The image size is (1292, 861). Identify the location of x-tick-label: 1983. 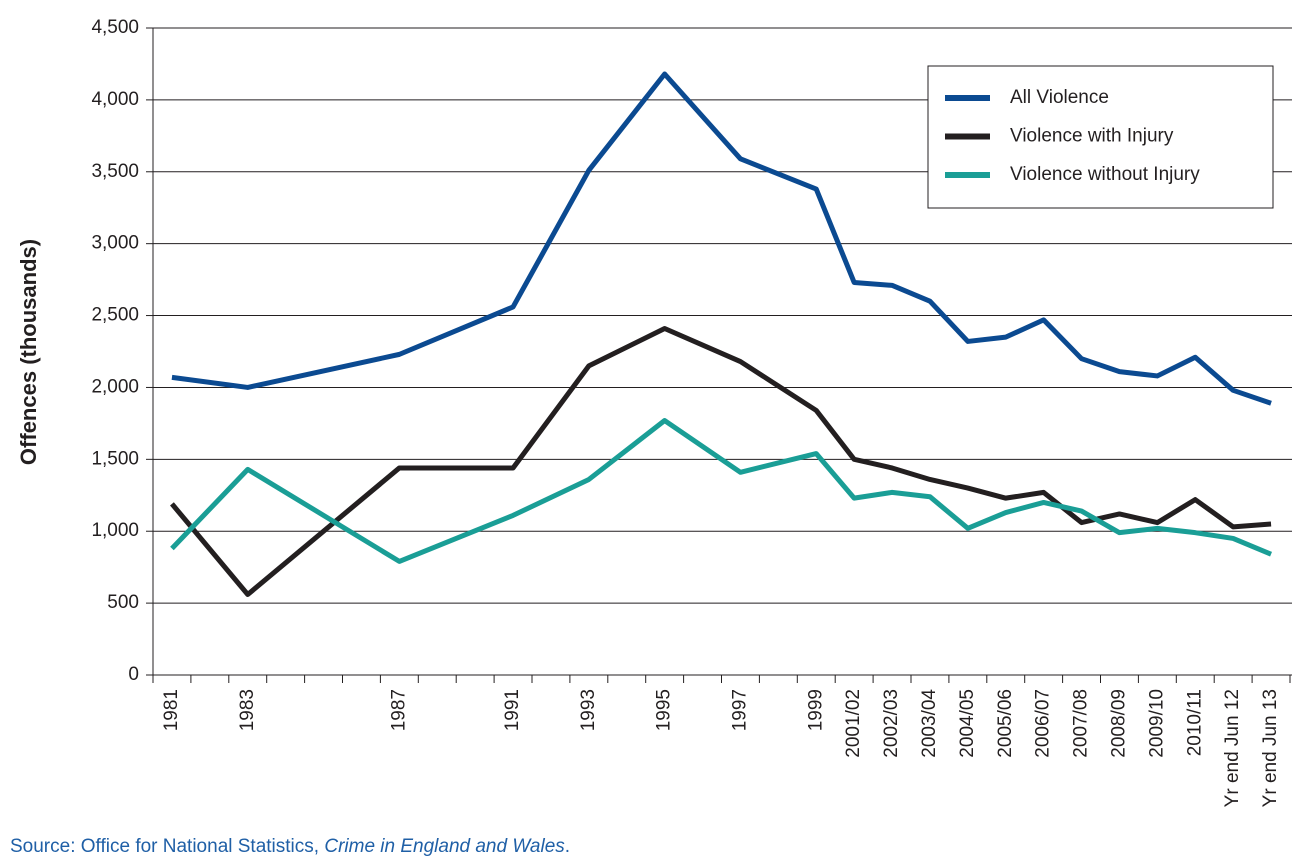
(247, 710).